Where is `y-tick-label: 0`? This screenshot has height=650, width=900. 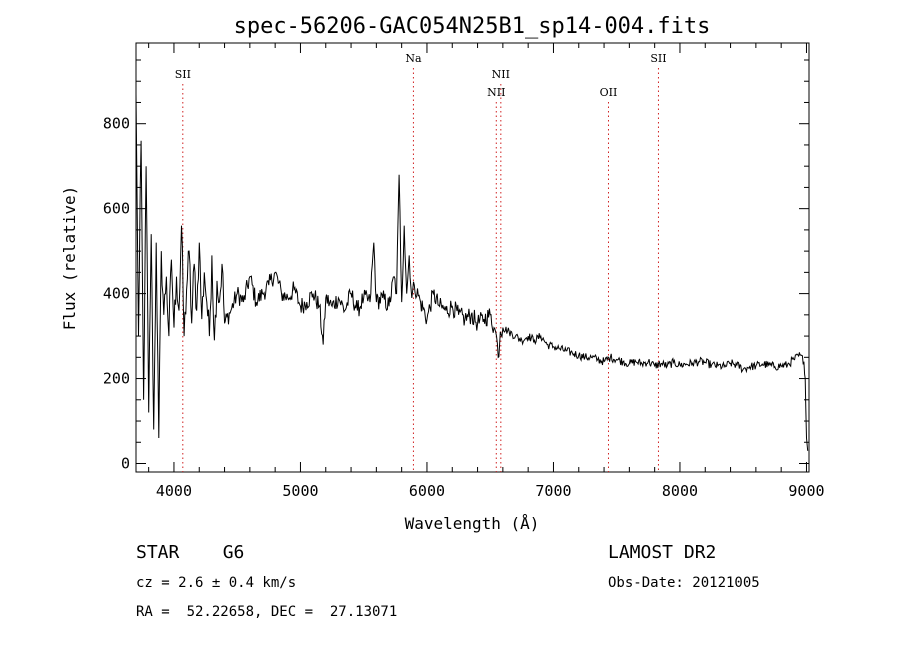 y-tick-label: 0 is located at coordinates (125, 464).